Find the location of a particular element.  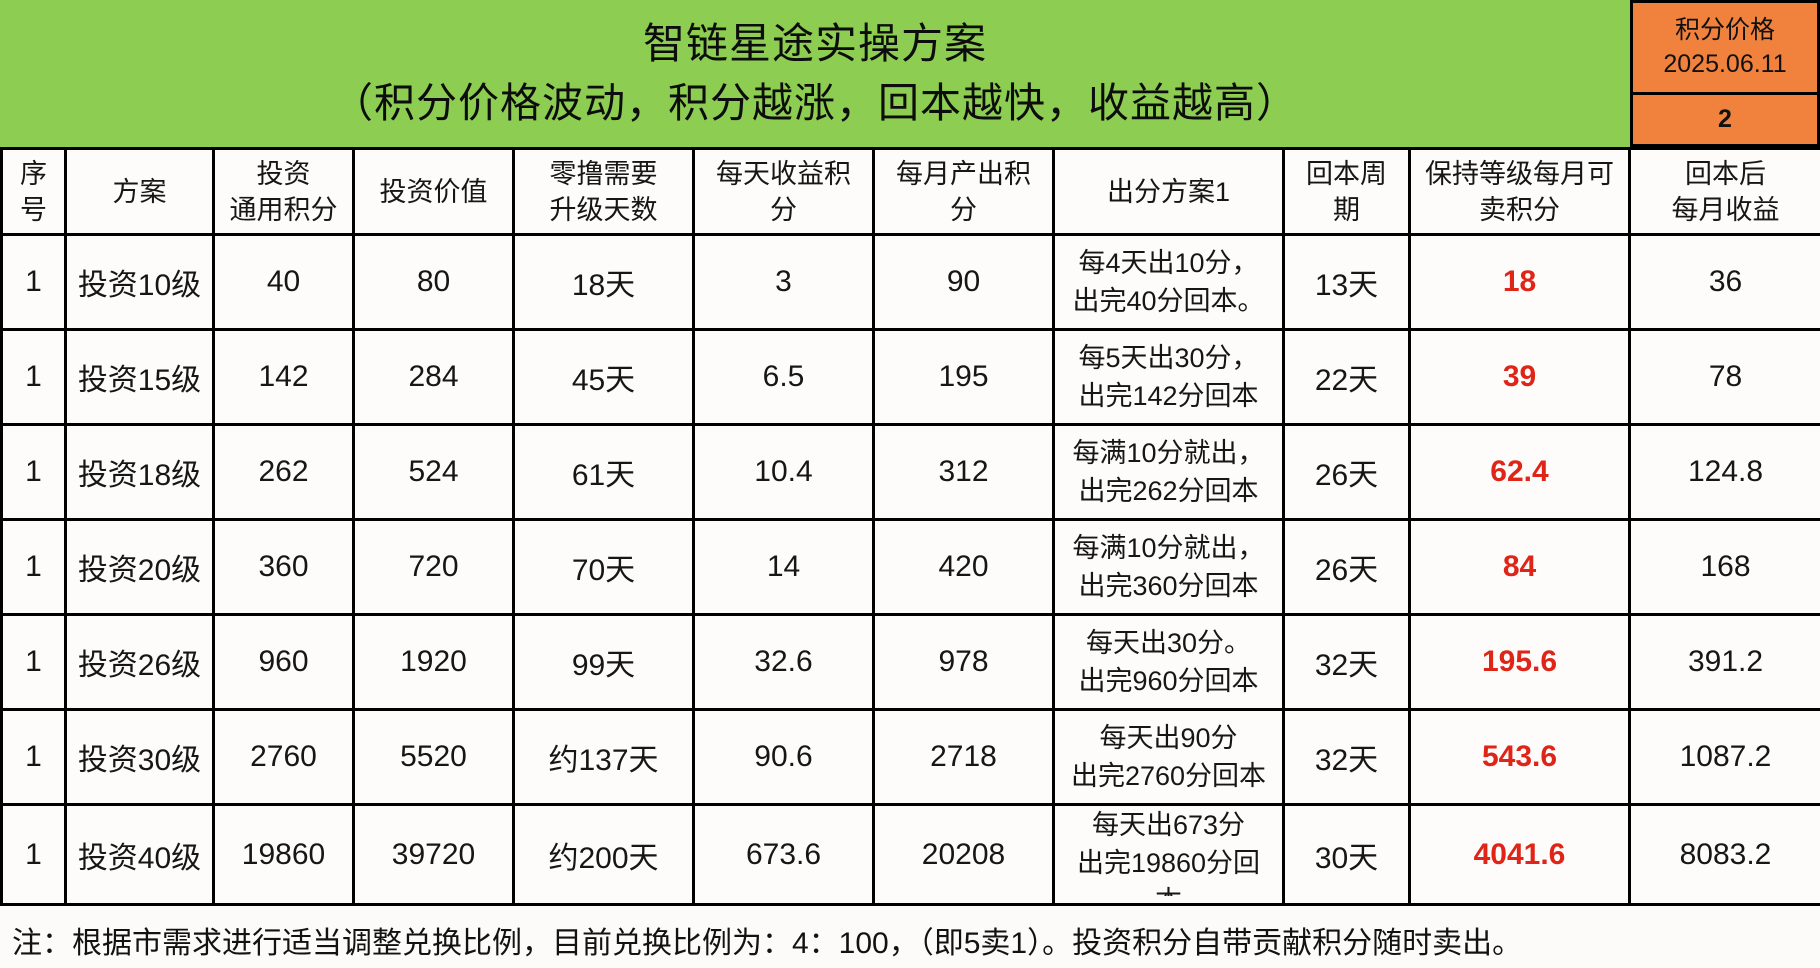

cell-plan: 投资26级 is located at coordinates (139, 662).